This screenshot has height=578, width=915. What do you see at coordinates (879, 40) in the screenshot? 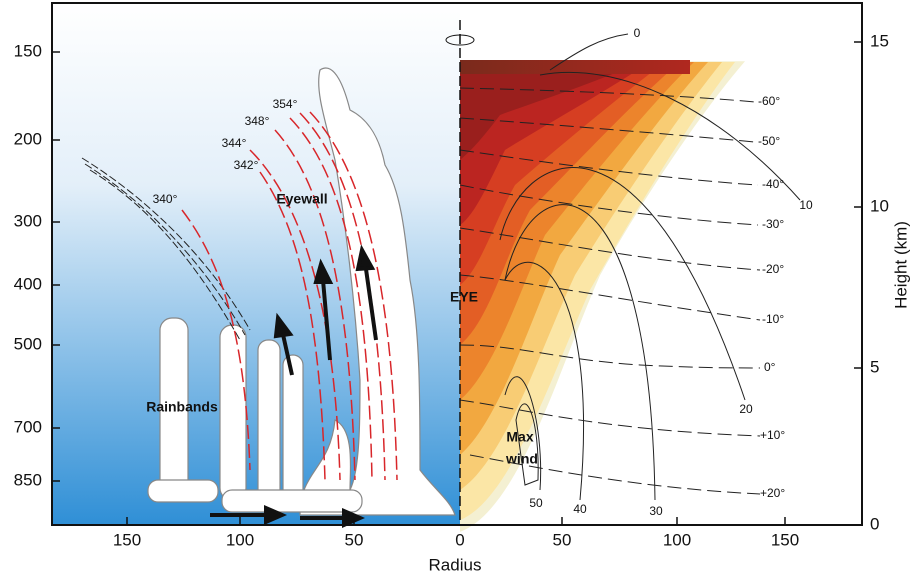
I see `height-tick: 15` at bounding box center [879, 40].